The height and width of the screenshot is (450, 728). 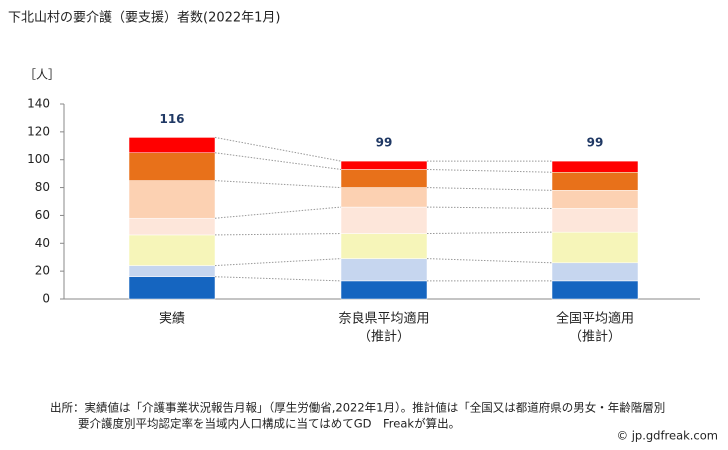 I want to click on watermark: © jp.gdfreak.com, so click(x=667, y=436).